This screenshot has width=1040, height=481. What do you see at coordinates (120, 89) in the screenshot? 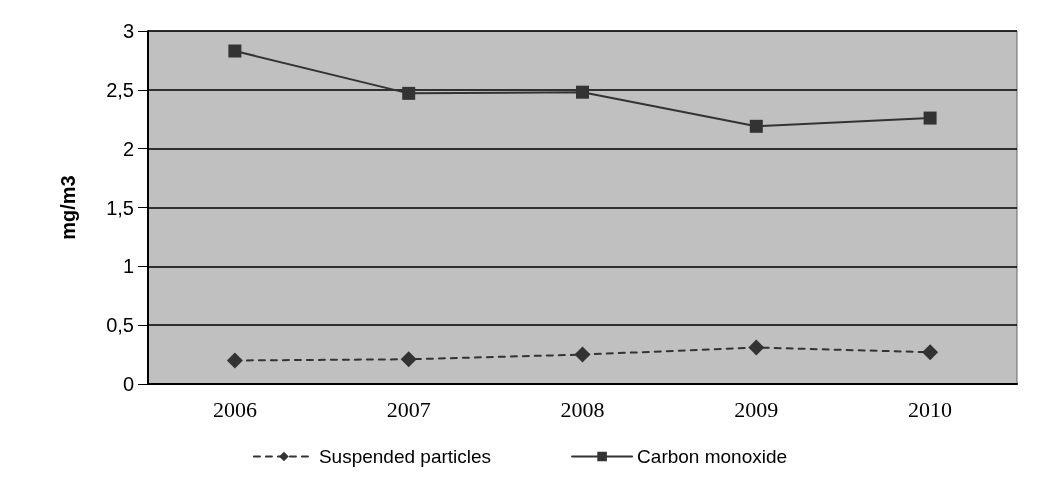
I see `y-tick-label: 2,5` at bounding box center [120, 89].